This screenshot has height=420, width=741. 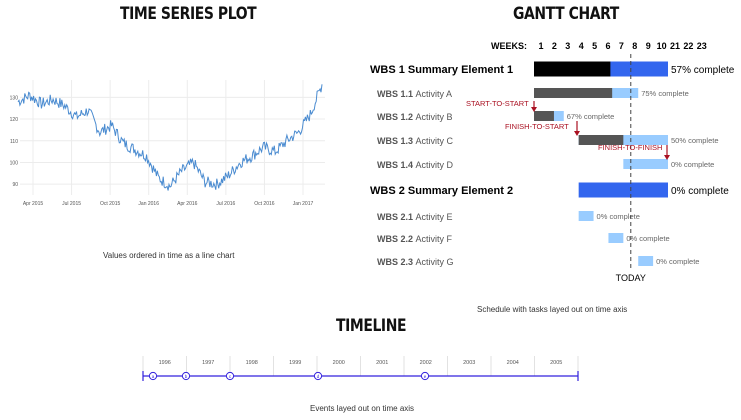 I want to click on timeline-event-marker: a, so click(x=153, y=376).